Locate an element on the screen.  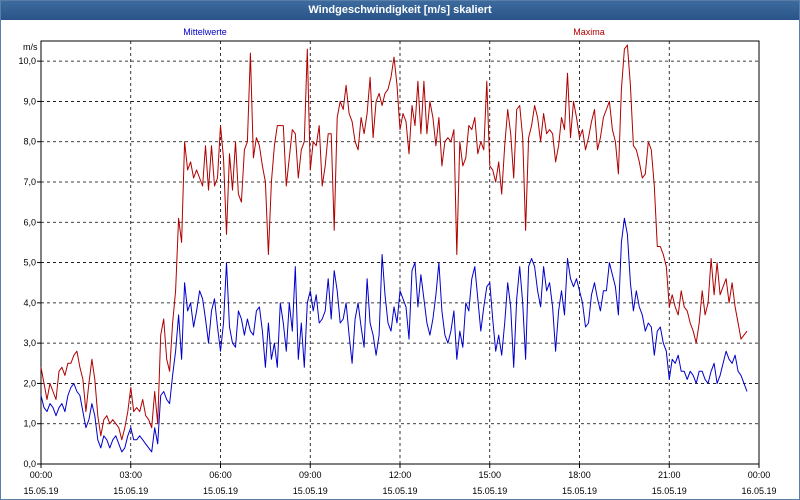
y-tick-label: 10,0 is located at coordinates (27, 61).